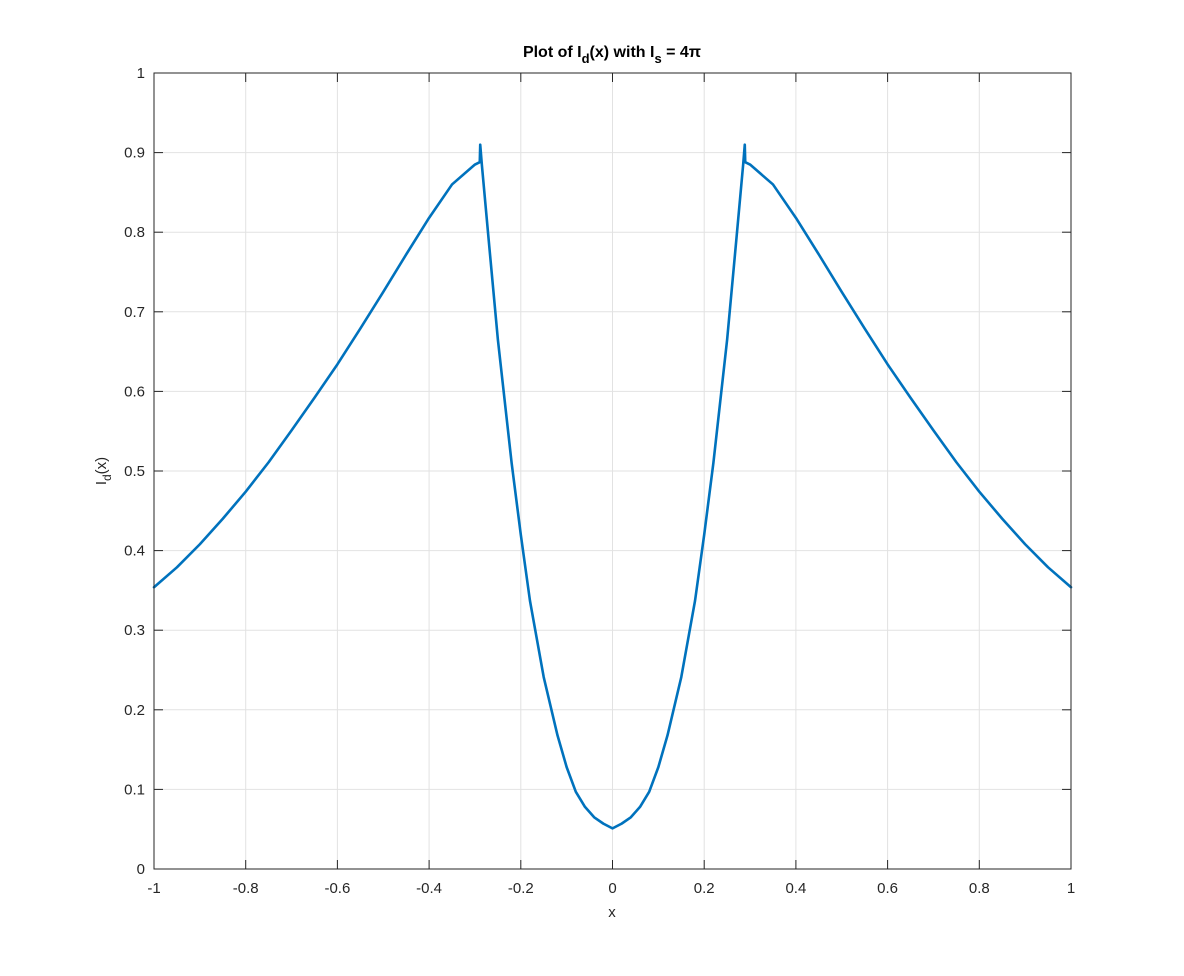 The height and width of the screenshot is (976, 1184). Describe the element at coordinates (429, 888) in the screenshot. I see `x-tick-label: -0.4` at that location.